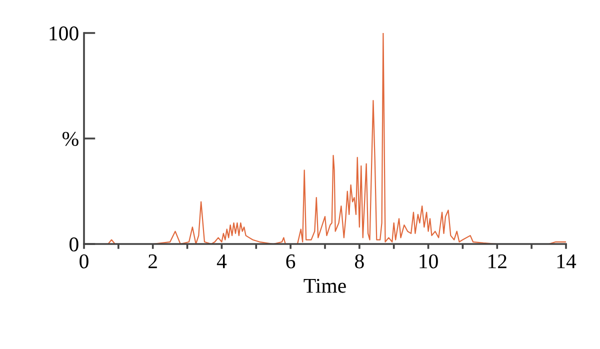 Image resolution: width=600 pixels, height=349 pixels. Describe the element at coordinates (152, 261) in the screenshot. I see `x-tick-label: 2` at that location.